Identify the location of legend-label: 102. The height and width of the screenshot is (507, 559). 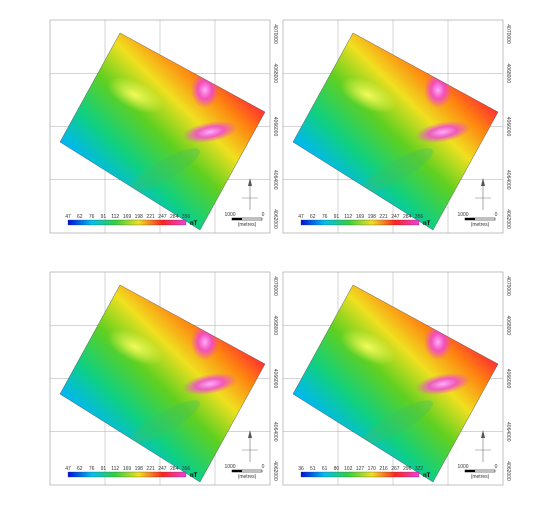
(348, 469).